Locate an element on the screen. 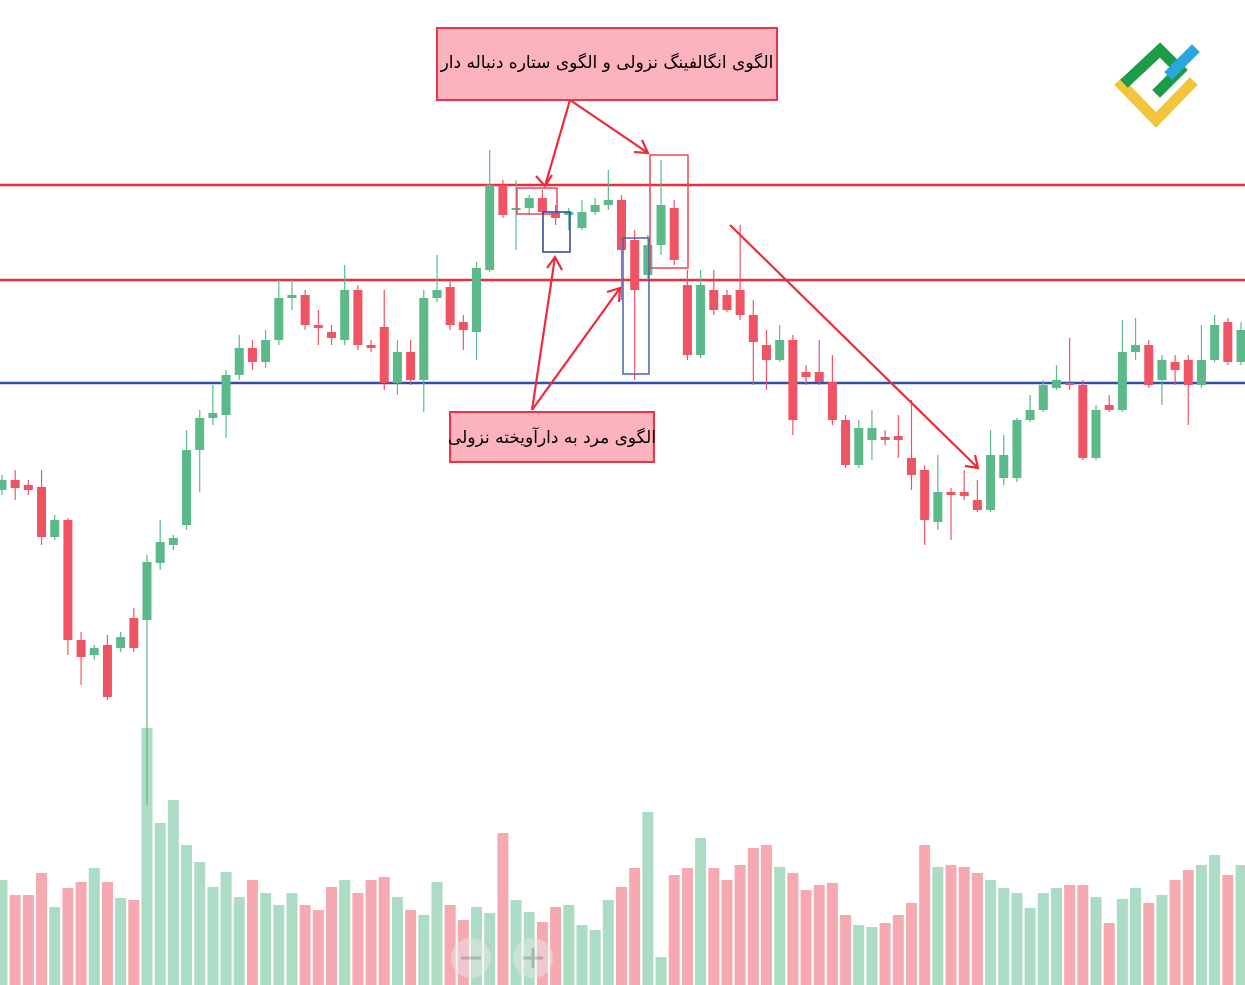 The width and height of the screenshot is (1245, 985). zoom-controls is located at coordinates (502, 958).